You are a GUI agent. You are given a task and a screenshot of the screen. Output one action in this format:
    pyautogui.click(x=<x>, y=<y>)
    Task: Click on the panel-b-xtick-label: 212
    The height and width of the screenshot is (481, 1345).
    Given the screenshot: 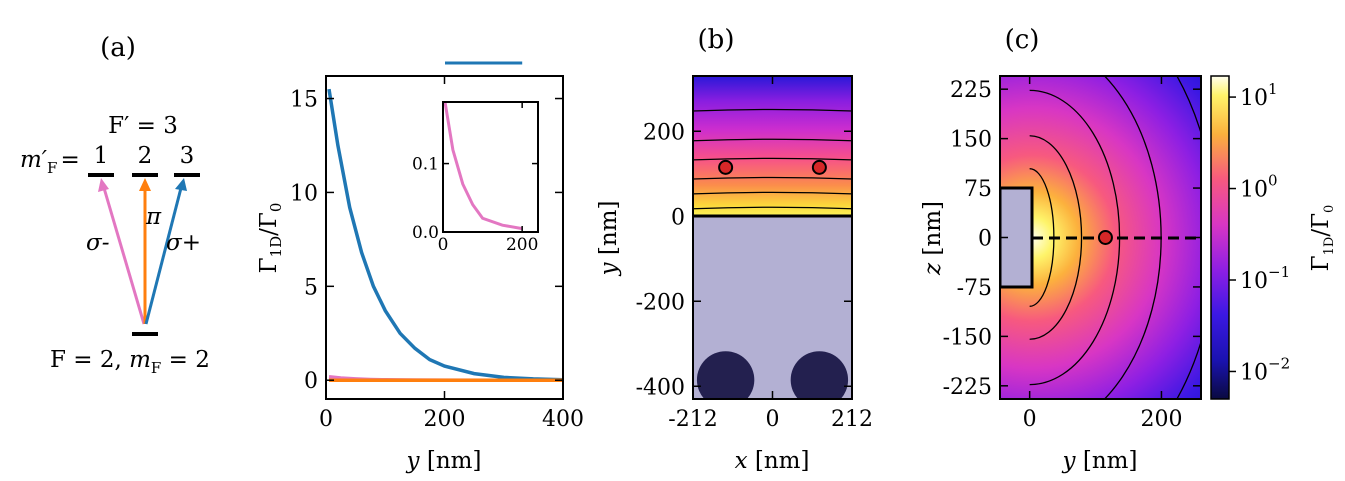 What is the action you would take?
    pyautogui.click(x=852, y=419)
    